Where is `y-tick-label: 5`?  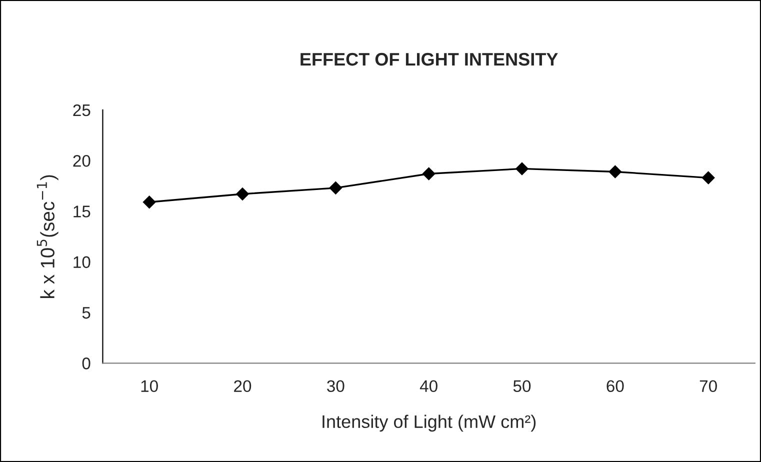 y-tick-label: 5 is located at coordinates (86, 313).